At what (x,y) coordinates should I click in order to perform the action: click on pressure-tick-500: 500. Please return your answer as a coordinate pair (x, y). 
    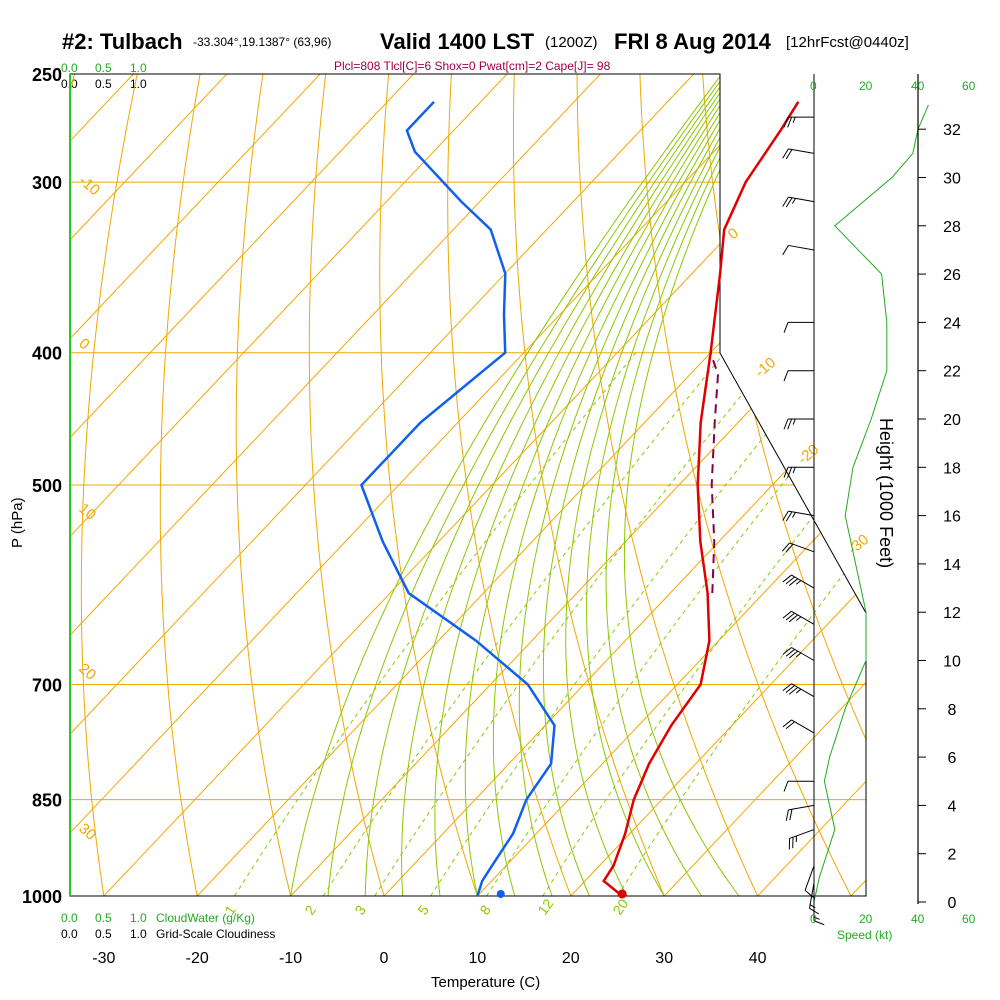
    Looking at the image, I should click on (47, 486).